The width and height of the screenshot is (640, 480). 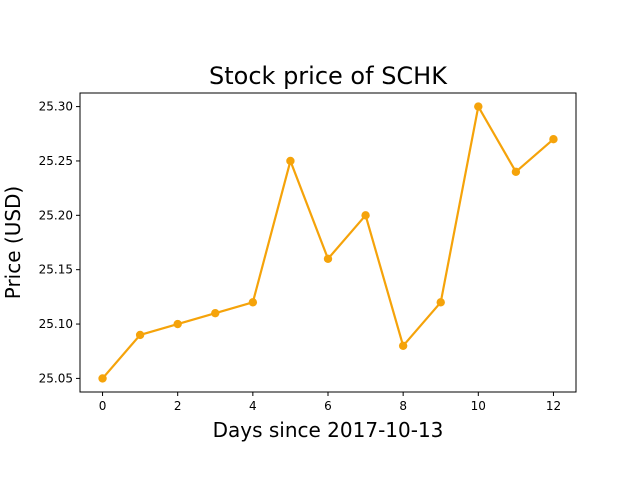 I want to click on x-axis-title: Days since 2017-10-13, so click(x=328, y=430).